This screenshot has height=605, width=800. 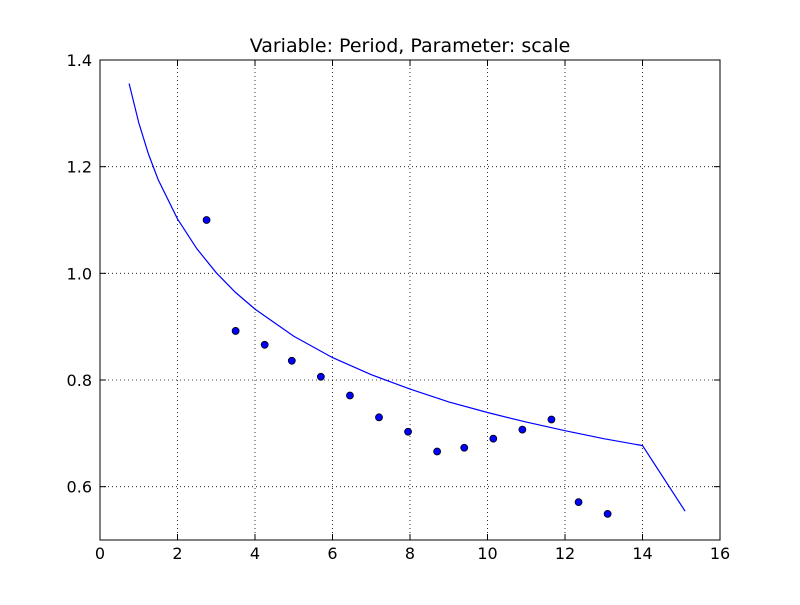 I want to click on y-tick-label: 1.2, so click(x=79, y=167).